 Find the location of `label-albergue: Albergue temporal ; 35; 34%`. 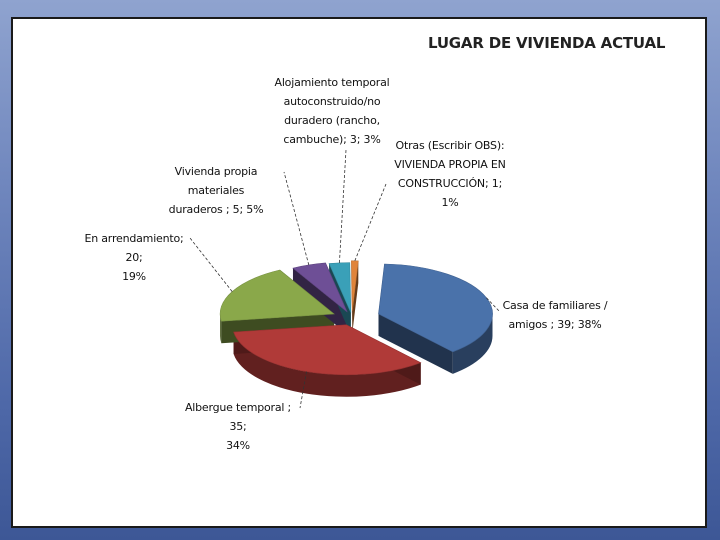

label-albergue: Albergue temporal ; 35; 34% is located at coordinates (238, 426).